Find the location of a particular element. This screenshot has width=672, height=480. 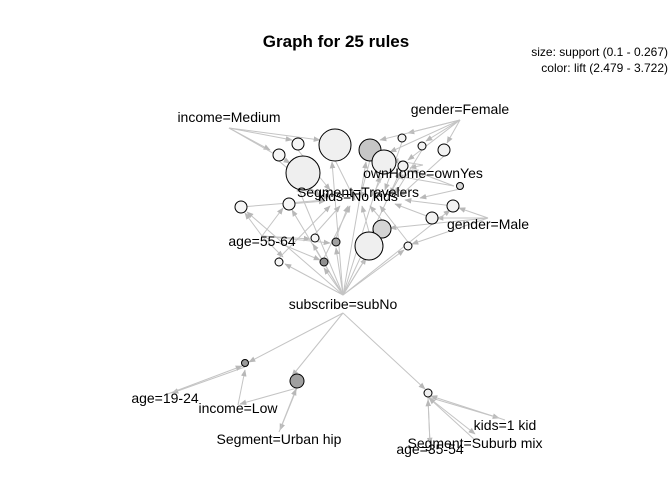

legend-color: color: lift (2.479 - 3.722) is located at coordinates (604, 68).